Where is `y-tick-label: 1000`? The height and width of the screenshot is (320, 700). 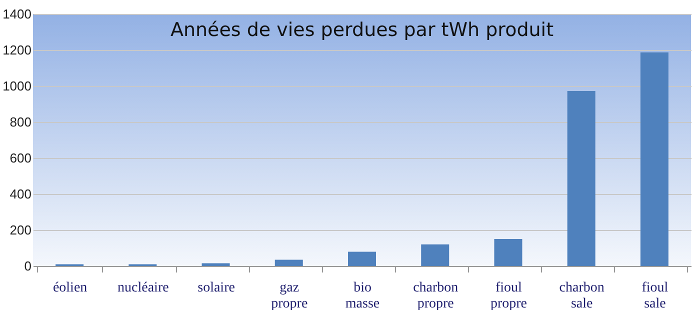 y-tick-label: 1000 is located at coordinates (17, 86).